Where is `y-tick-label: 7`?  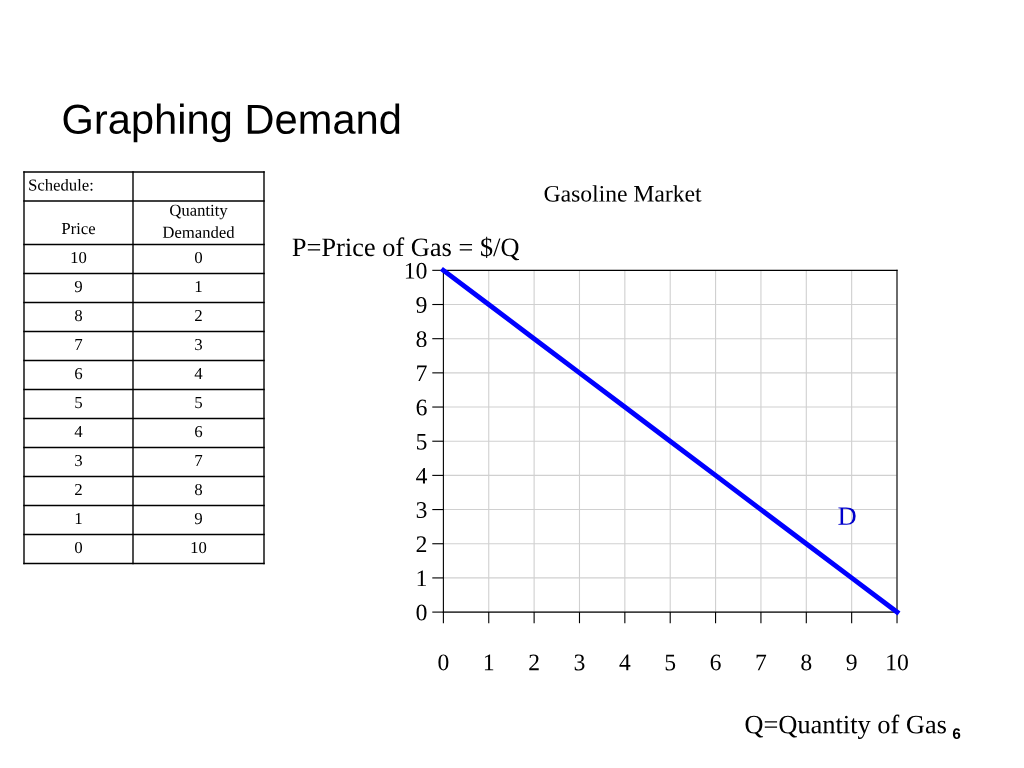 y-tick-label: 7 is located at coordinates (422, 373).